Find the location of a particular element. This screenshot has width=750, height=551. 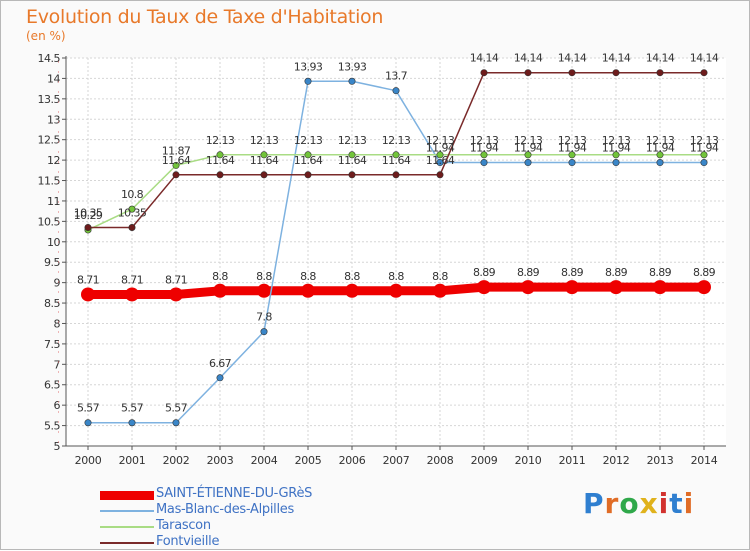

proxiti-logo: Proxiti is located at coordinates (638, 503).